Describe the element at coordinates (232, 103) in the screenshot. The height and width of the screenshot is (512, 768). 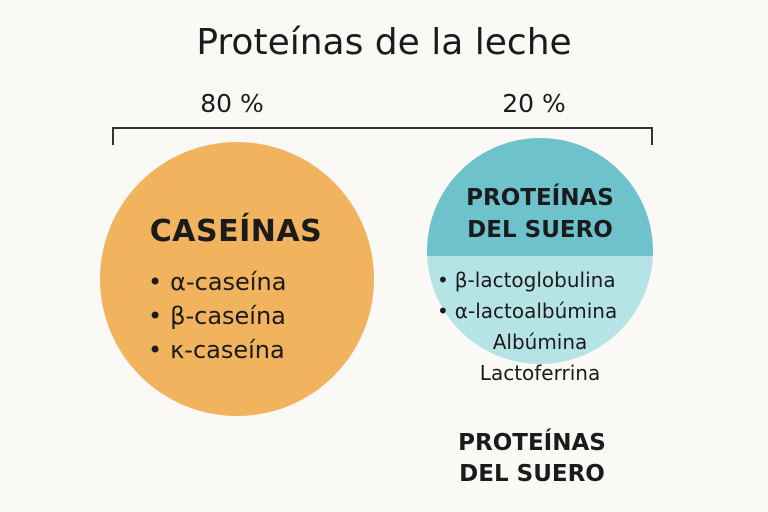
I see `casein-percentage: 80 %` at that location.